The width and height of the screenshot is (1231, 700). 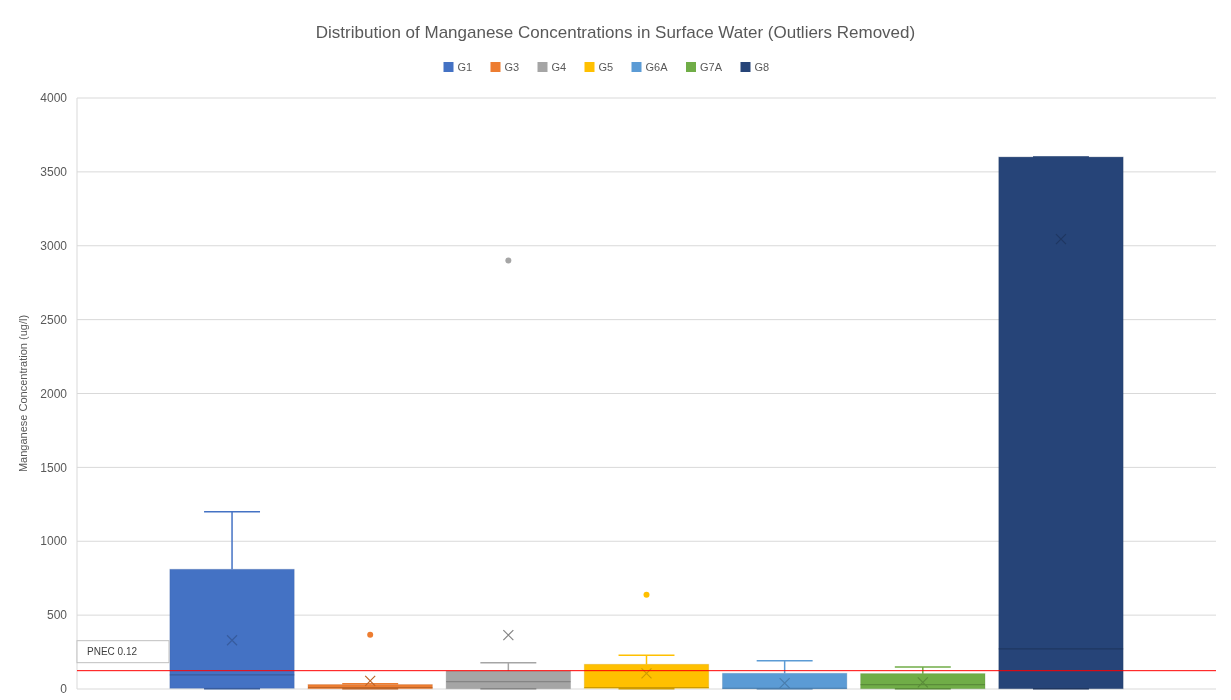 What do you see at coordinates (64, 689) in the screenshot?
I see `y-tick-label: 0` at bounding box center [64, 689].